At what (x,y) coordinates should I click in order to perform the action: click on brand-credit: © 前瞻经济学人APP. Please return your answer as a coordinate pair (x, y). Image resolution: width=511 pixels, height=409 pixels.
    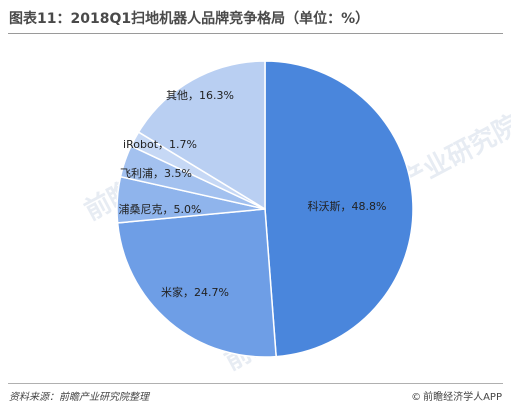
    Looking at the image, I should click on (456, 395).